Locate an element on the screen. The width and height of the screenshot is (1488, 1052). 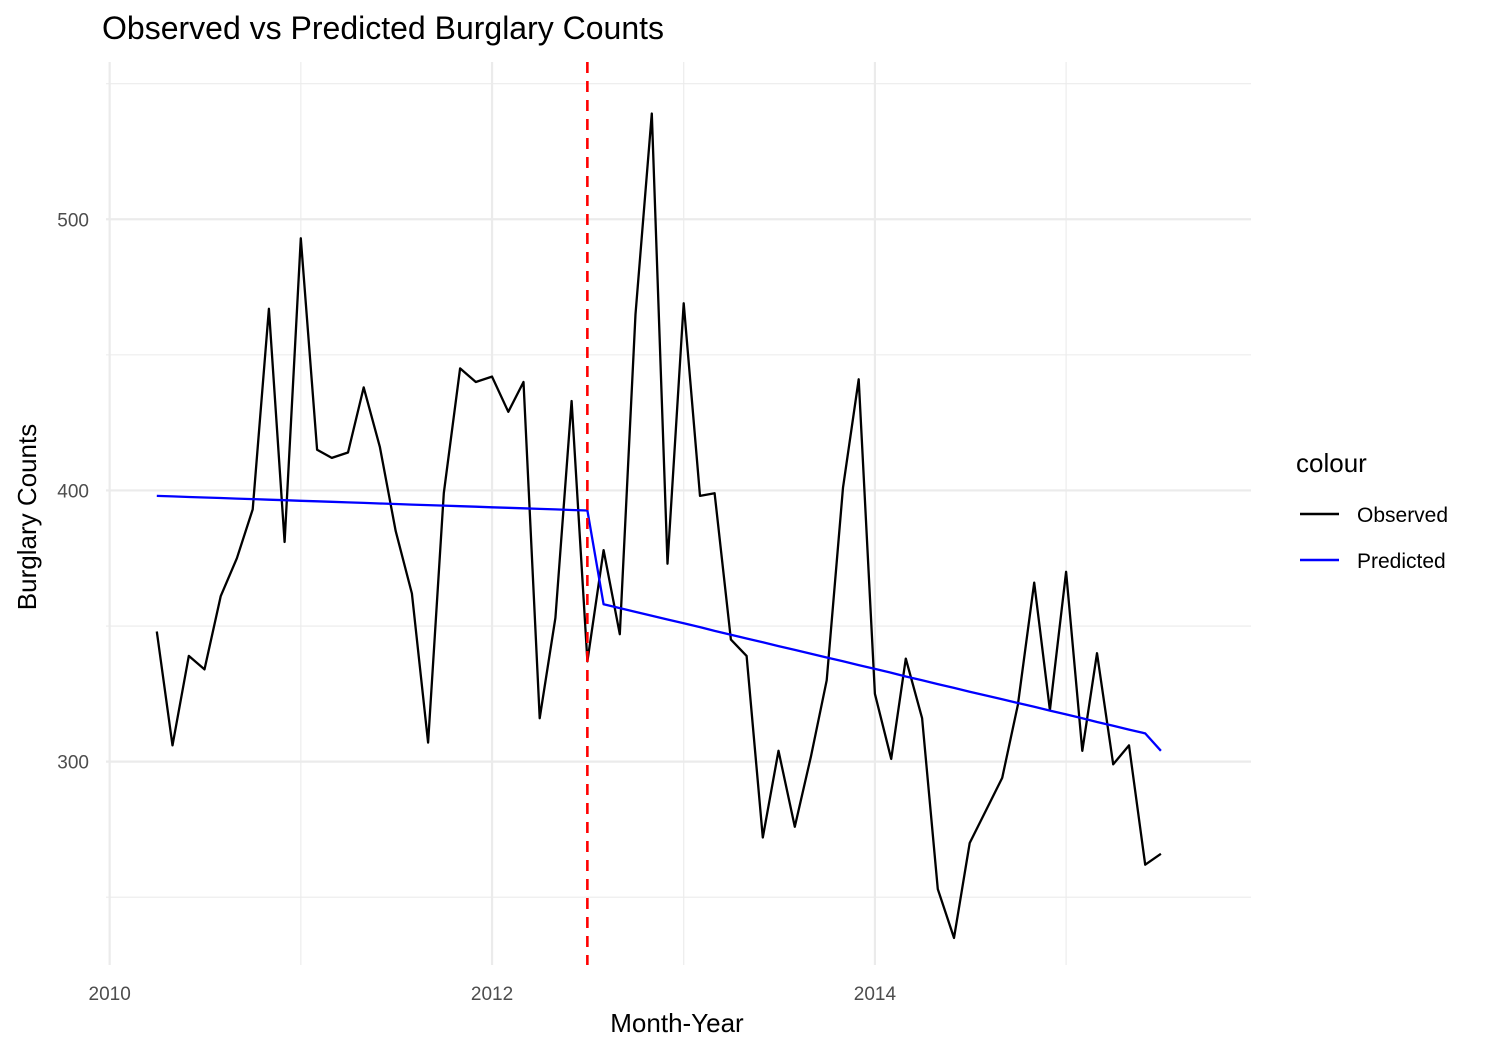
y-tick-label: 500 is located at coordinates (73, 220).